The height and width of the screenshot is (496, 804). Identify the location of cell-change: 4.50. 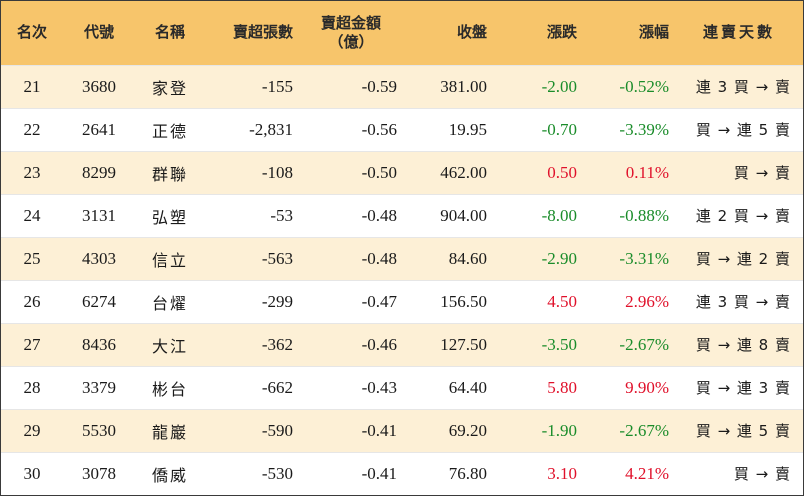
(562, 301).